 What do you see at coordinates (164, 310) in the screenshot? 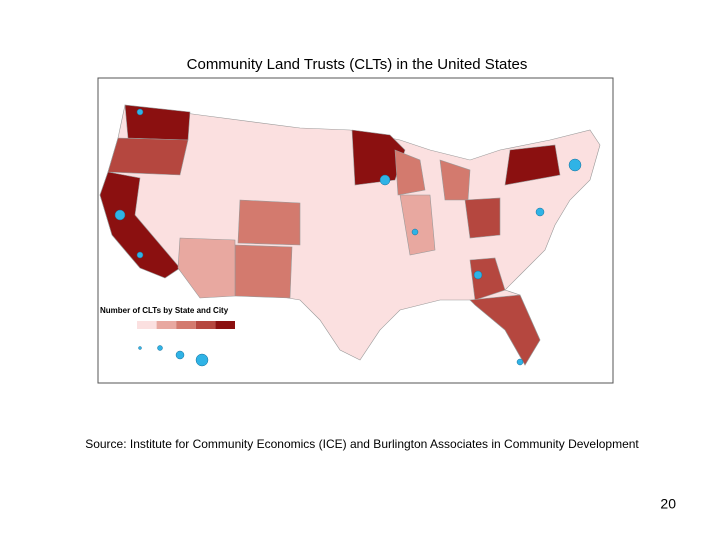
I see `legend-title: Number of CLTs by State and City` at bounding box center [164, 310].